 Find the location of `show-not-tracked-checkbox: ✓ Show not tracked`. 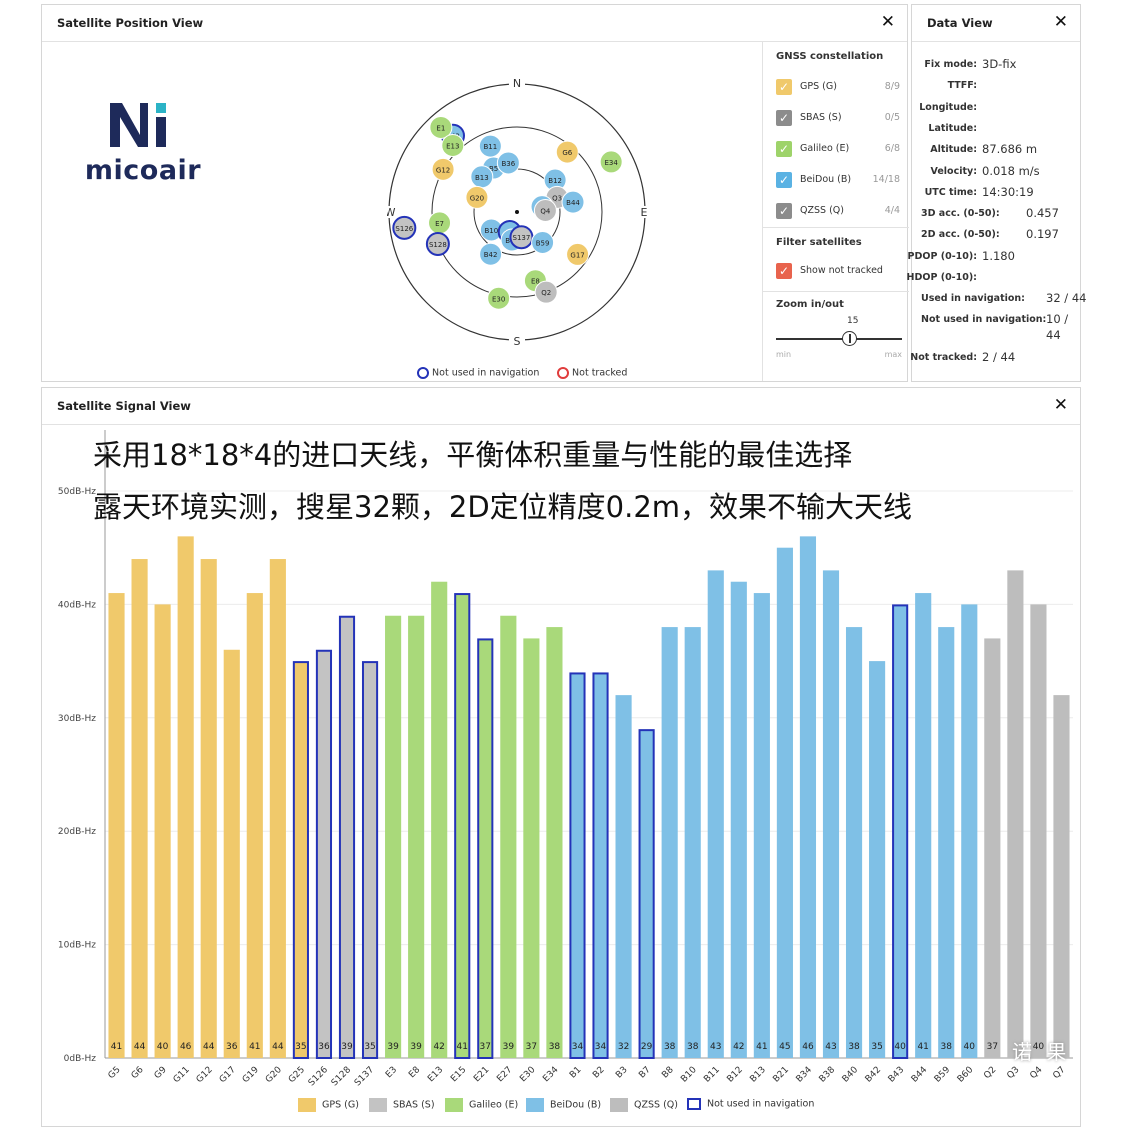

show-not-tracked-checkbox: ✓ Show not tracked is located at coordinates (840, 272).